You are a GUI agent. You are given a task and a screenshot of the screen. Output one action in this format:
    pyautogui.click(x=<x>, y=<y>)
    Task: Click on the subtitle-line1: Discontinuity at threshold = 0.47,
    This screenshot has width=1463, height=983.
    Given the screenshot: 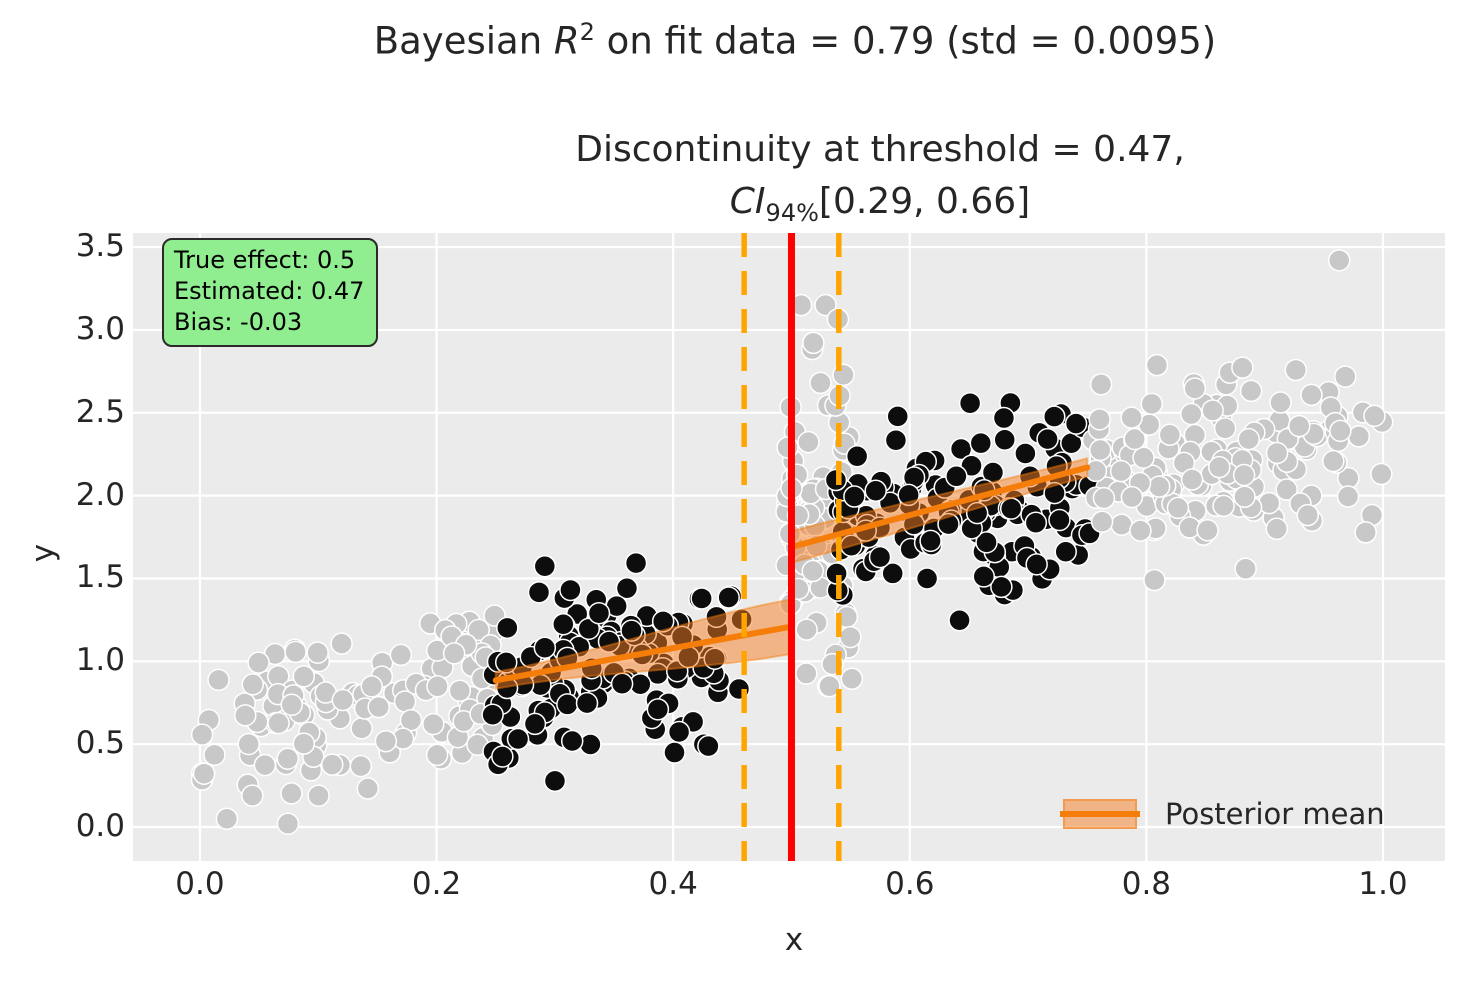 What is the action you would take?
    pyautogui.click(x=880, y=149)
    